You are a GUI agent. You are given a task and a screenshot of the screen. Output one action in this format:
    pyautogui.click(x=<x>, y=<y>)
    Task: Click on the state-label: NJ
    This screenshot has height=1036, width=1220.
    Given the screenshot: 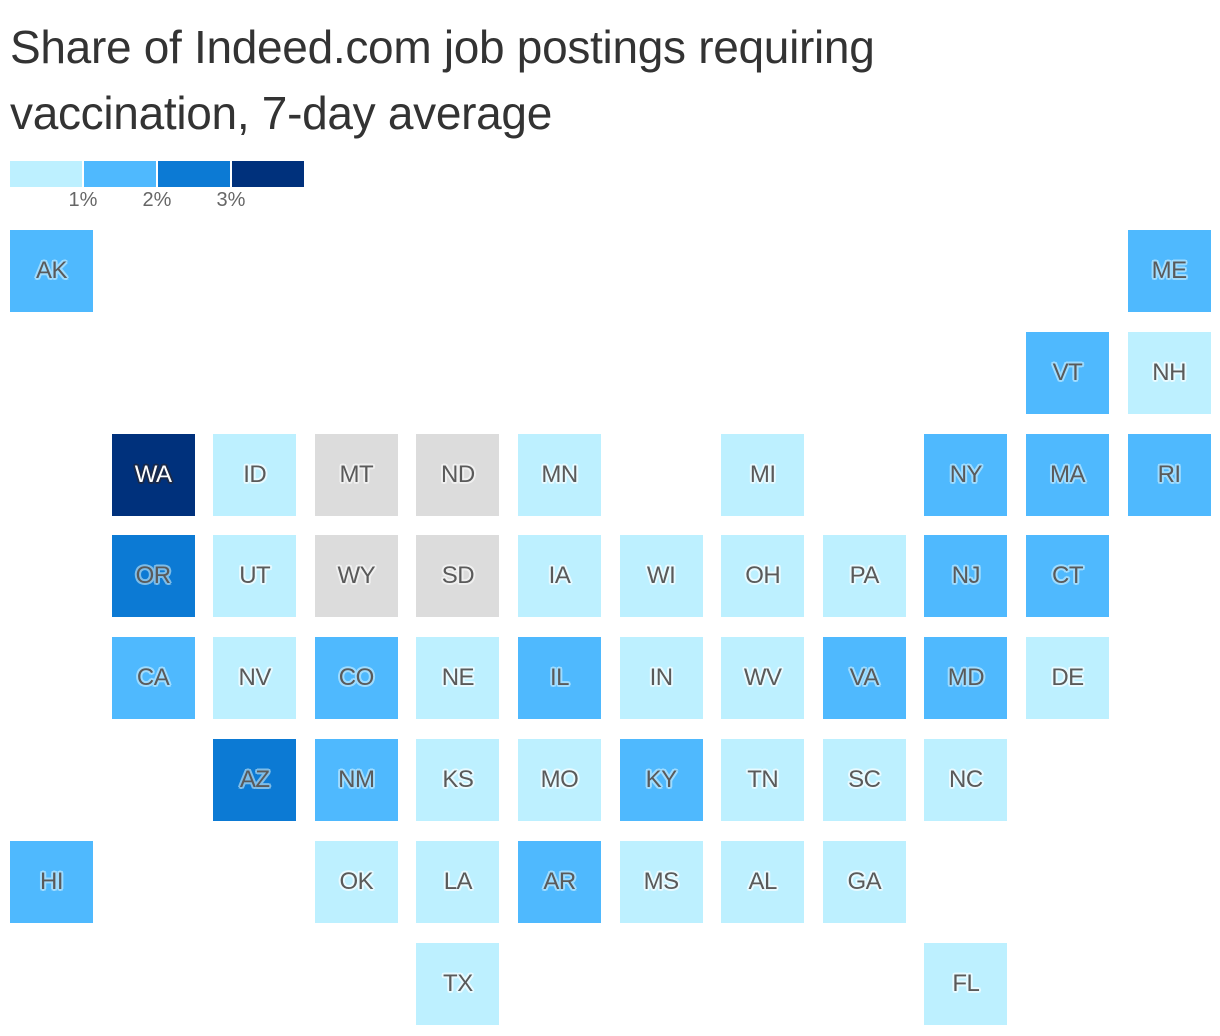 What is the action you would take?
    pyautogui.click(x=966, y=576)
    